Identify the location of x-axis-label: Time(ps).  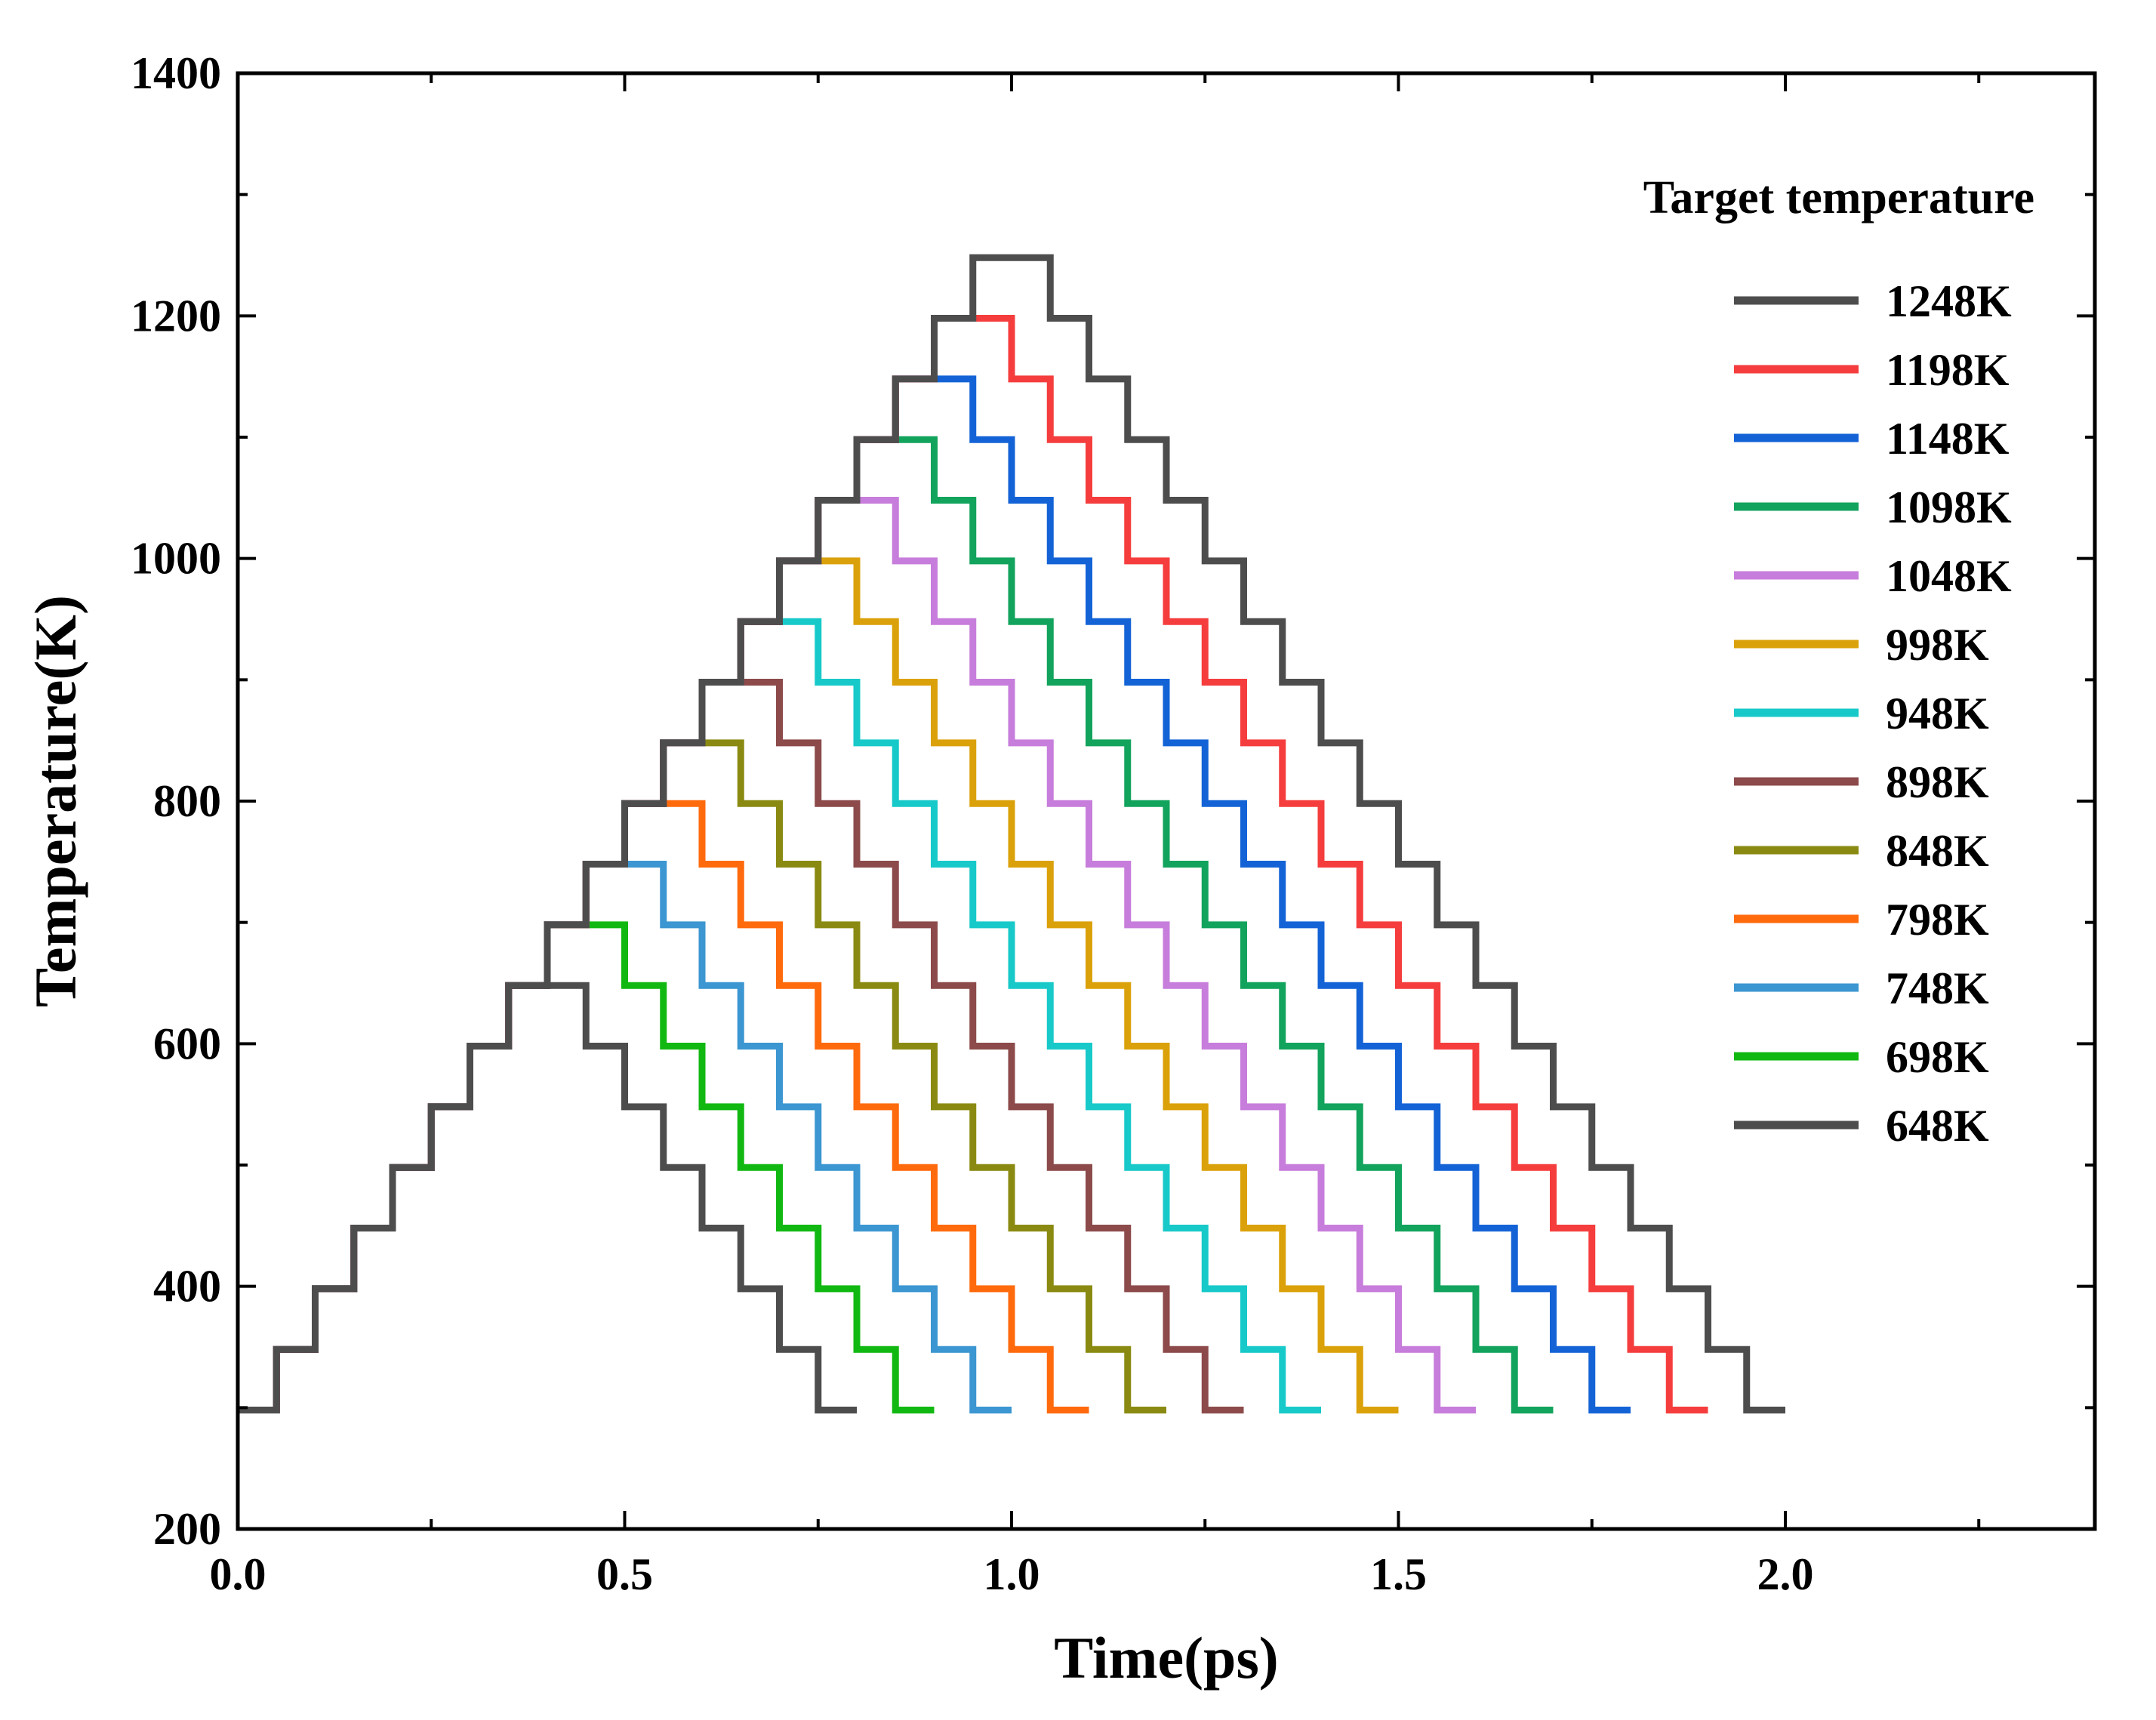
(1166, 1658).